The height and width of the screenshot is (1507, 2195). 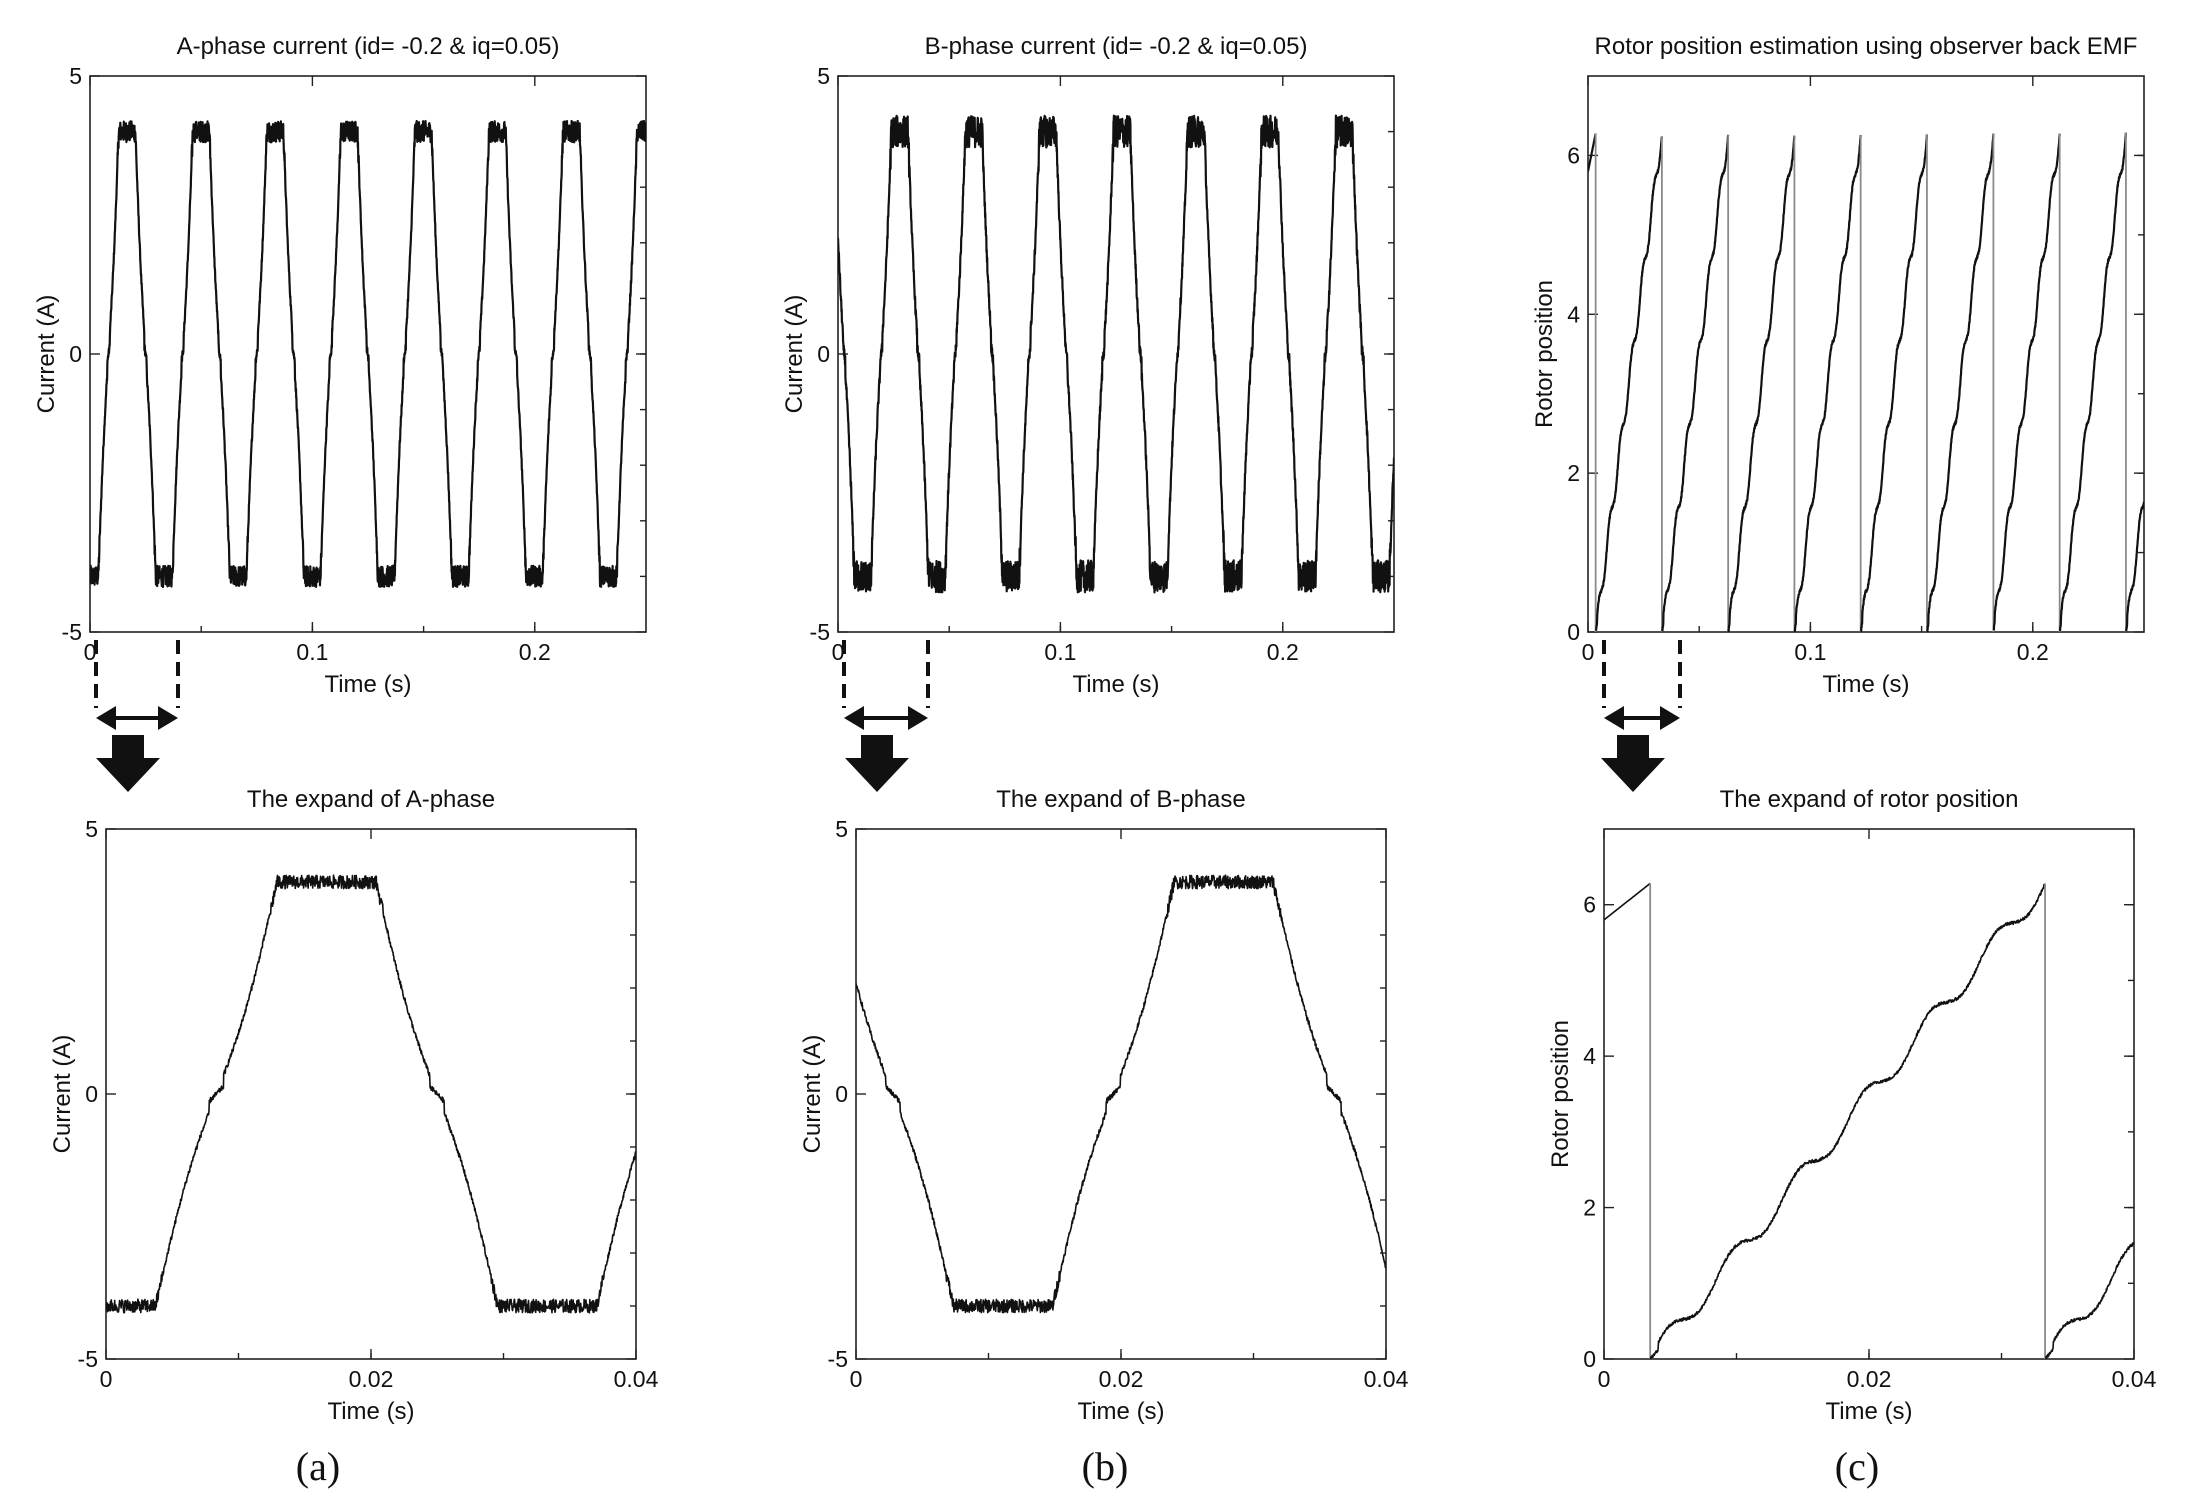 What do you see at coordinates (368, 46) in the screenshot?
I see `chart-title: A-phase current (id= -0.2 & iq=0.05)` at bounding box center [368, 46].